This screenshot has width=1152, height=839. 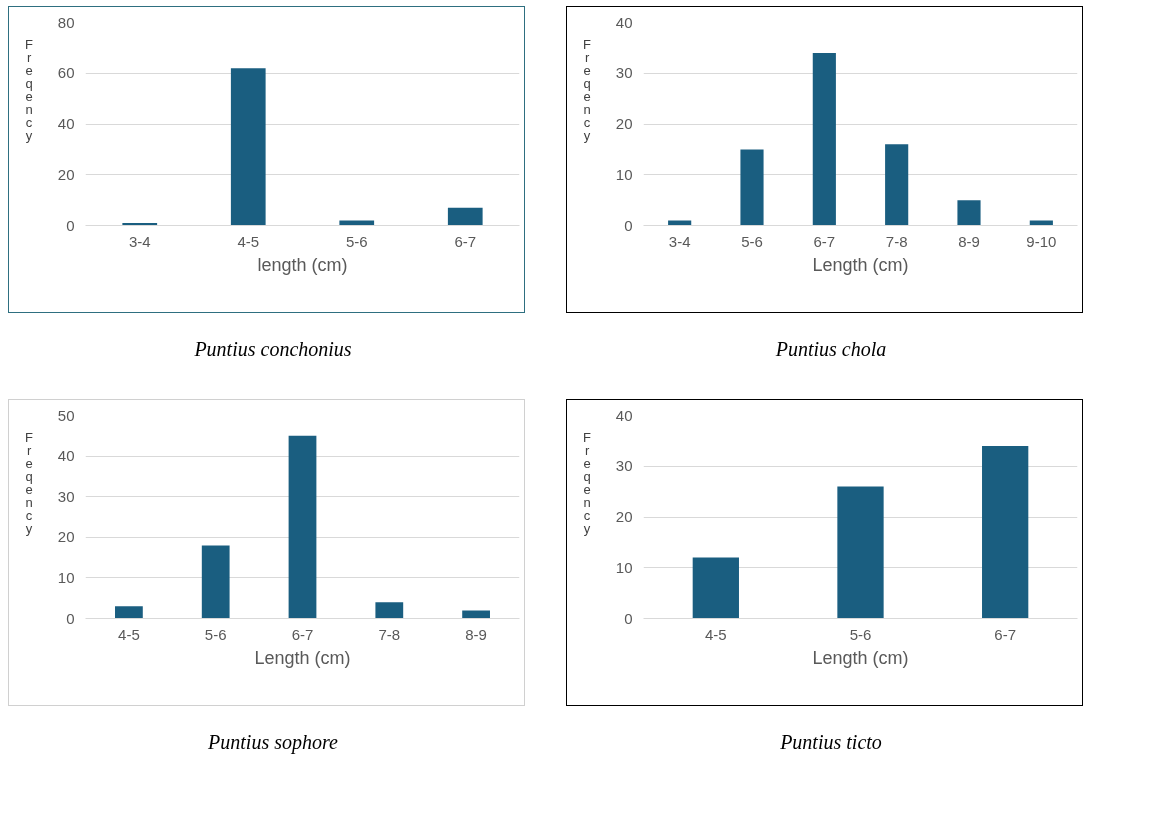 What do you see at coordinates (66, 22) in the screenshot?
I see `y-tick-label: 80` at bounding box center [66, 22].